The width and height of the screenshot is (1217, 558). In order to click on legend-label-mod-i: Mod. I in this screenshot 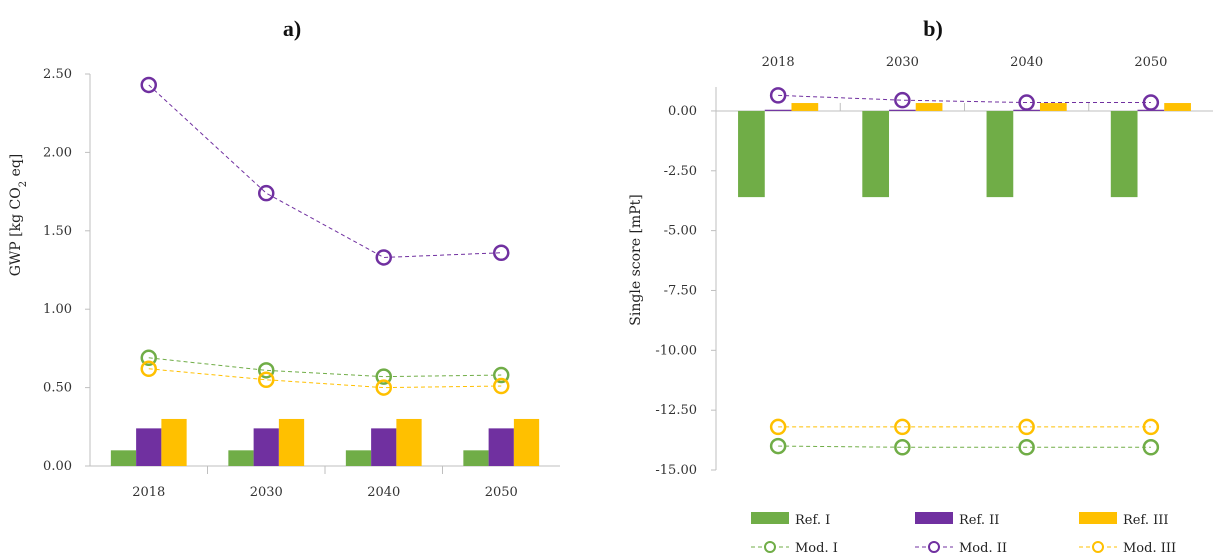, I will do `click(816, 548)`.